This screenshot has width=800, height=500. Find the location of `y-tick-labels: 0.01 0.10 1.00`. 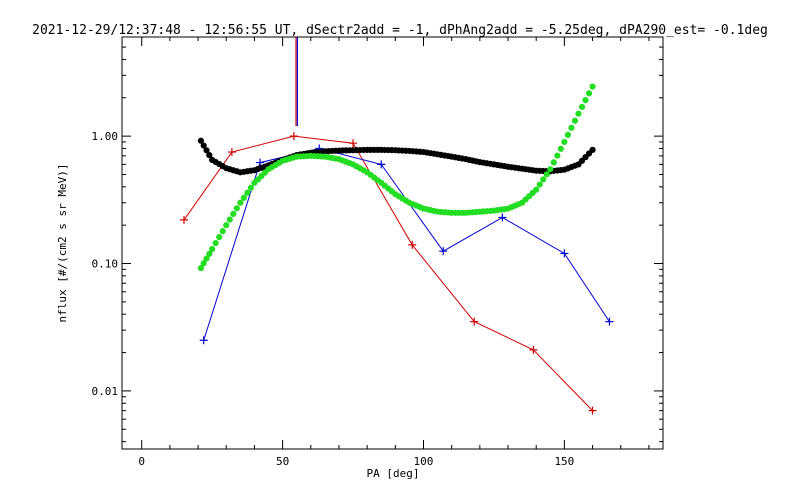

y-tick-labels: 0.01 0.10 1.00 is located at coordinates (105, 264).